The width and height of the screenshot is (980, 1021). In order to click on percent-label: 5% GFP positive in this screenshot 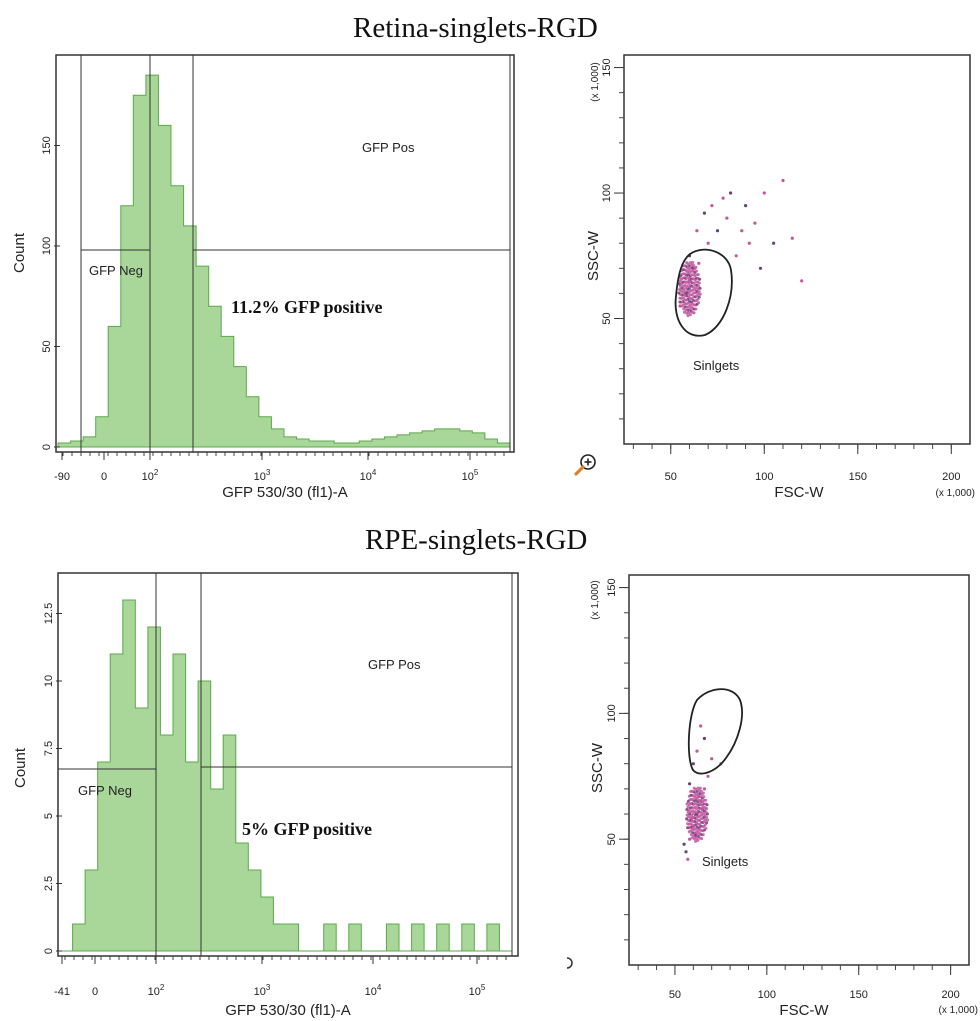, I will do `click(307, 829)`.